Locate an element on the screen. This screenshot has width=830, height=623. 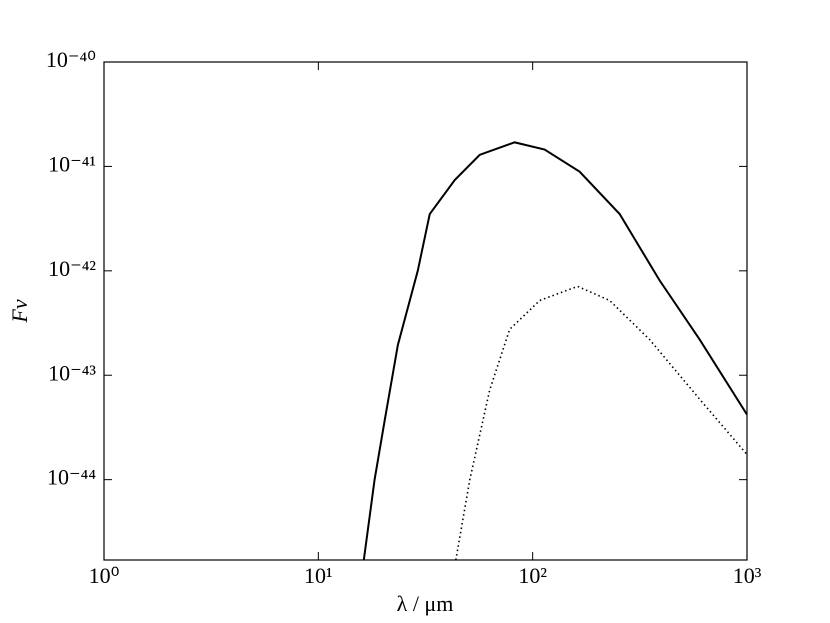
x-axis-label: λ / μm is located at coordinates (425, 603).